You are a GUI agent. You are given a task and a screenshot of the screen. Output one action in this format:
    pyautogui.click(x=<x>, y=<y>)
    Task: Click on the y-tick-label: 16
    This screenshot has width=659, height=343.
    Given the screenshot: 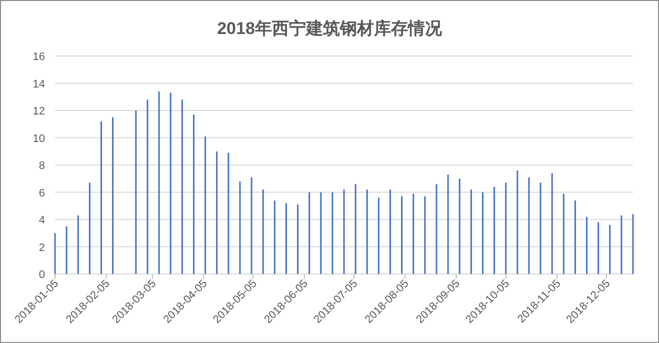 What is the action you would take?
    pyautogui.click(x=38, y=57)
    